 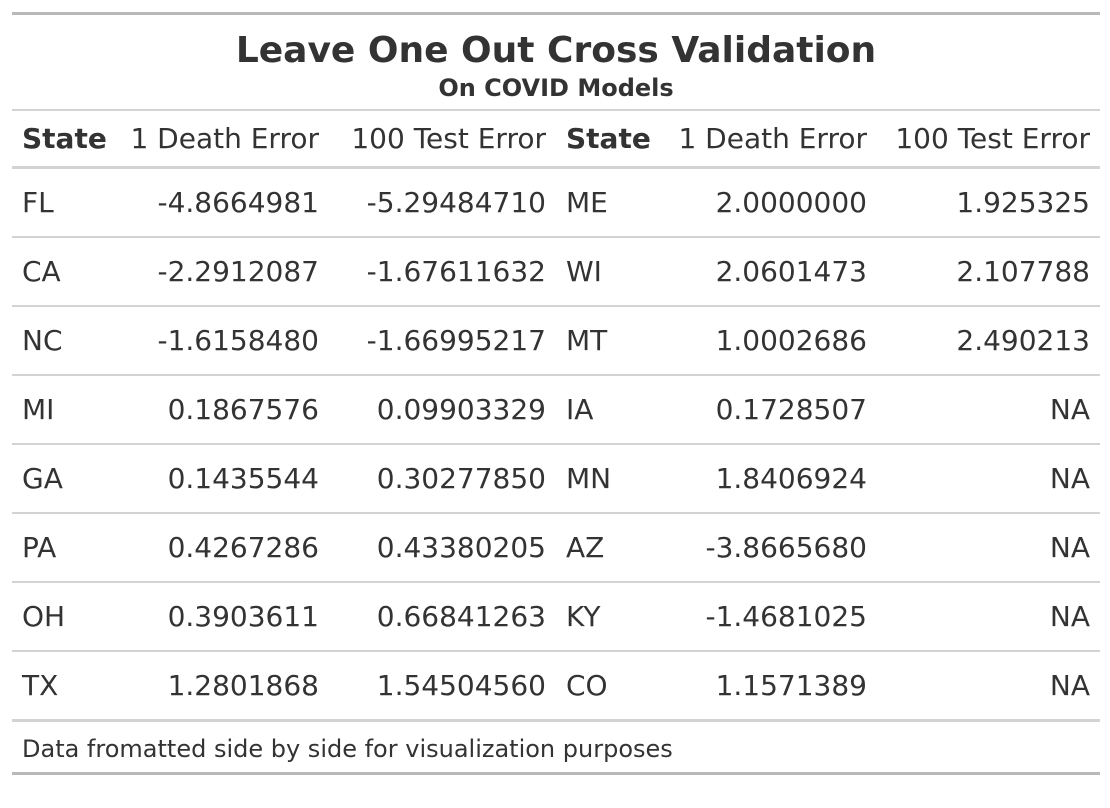 What do you see at coordinates (442, 341) in the screenshot?
I see `table-cell-test-error: -1.66995217` at bounding box center [442, 341].